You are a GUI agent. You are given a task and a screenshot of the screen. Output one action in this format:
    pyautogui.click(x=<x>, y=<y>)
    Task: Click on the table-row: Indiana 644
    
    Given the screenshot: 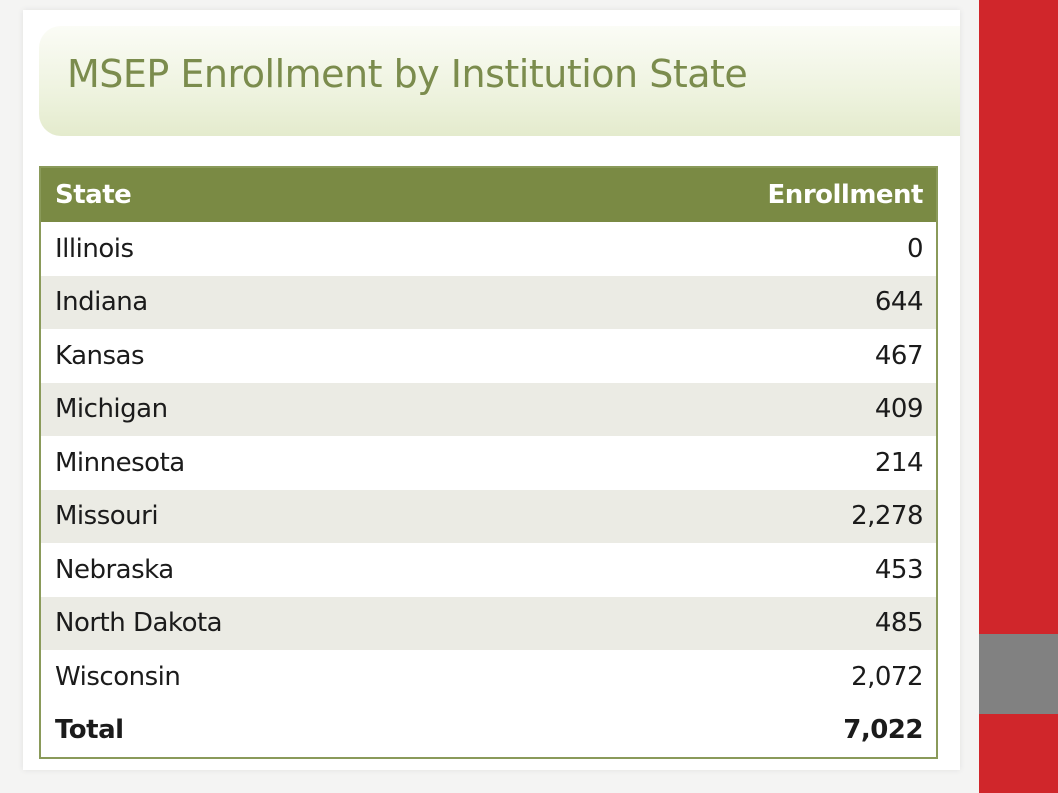 What is the action you would take?
    pyautogui.click(x=488, y=302)
    